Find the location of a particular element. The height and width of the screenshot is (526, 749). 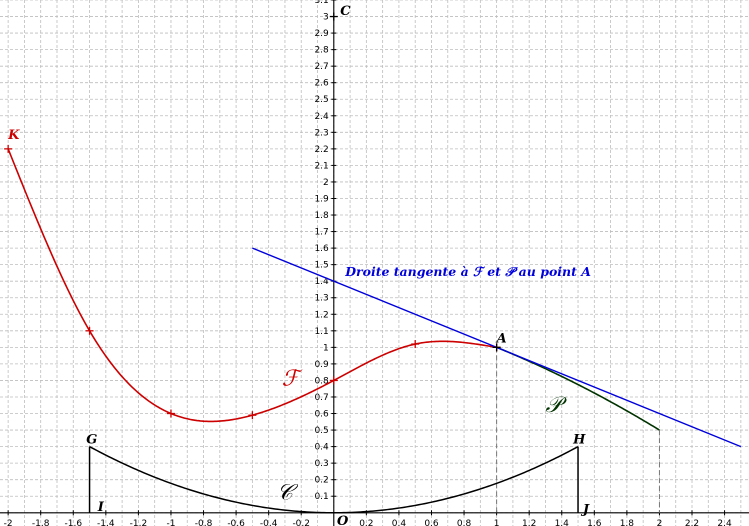

x-tick-label: -0.8 is located at coordinates (204, 522).